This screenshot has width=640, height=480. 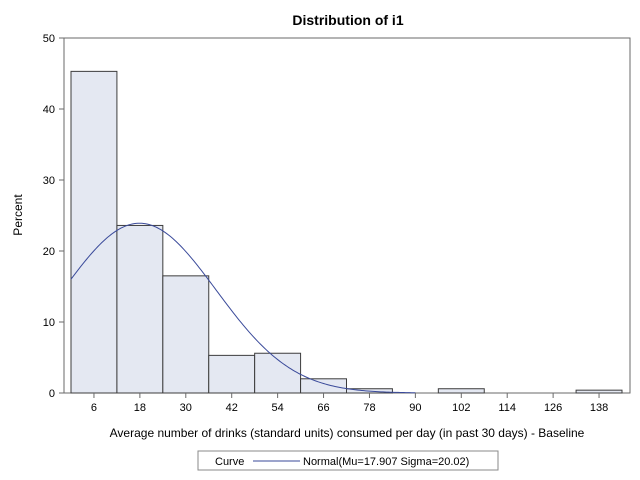 What do you see at coordinates (349, 403) in the screenshot?
I see `x-axis: 6 18 30 42 54 66 78 90 102 114 126 138` at bounding box center [349, 403].